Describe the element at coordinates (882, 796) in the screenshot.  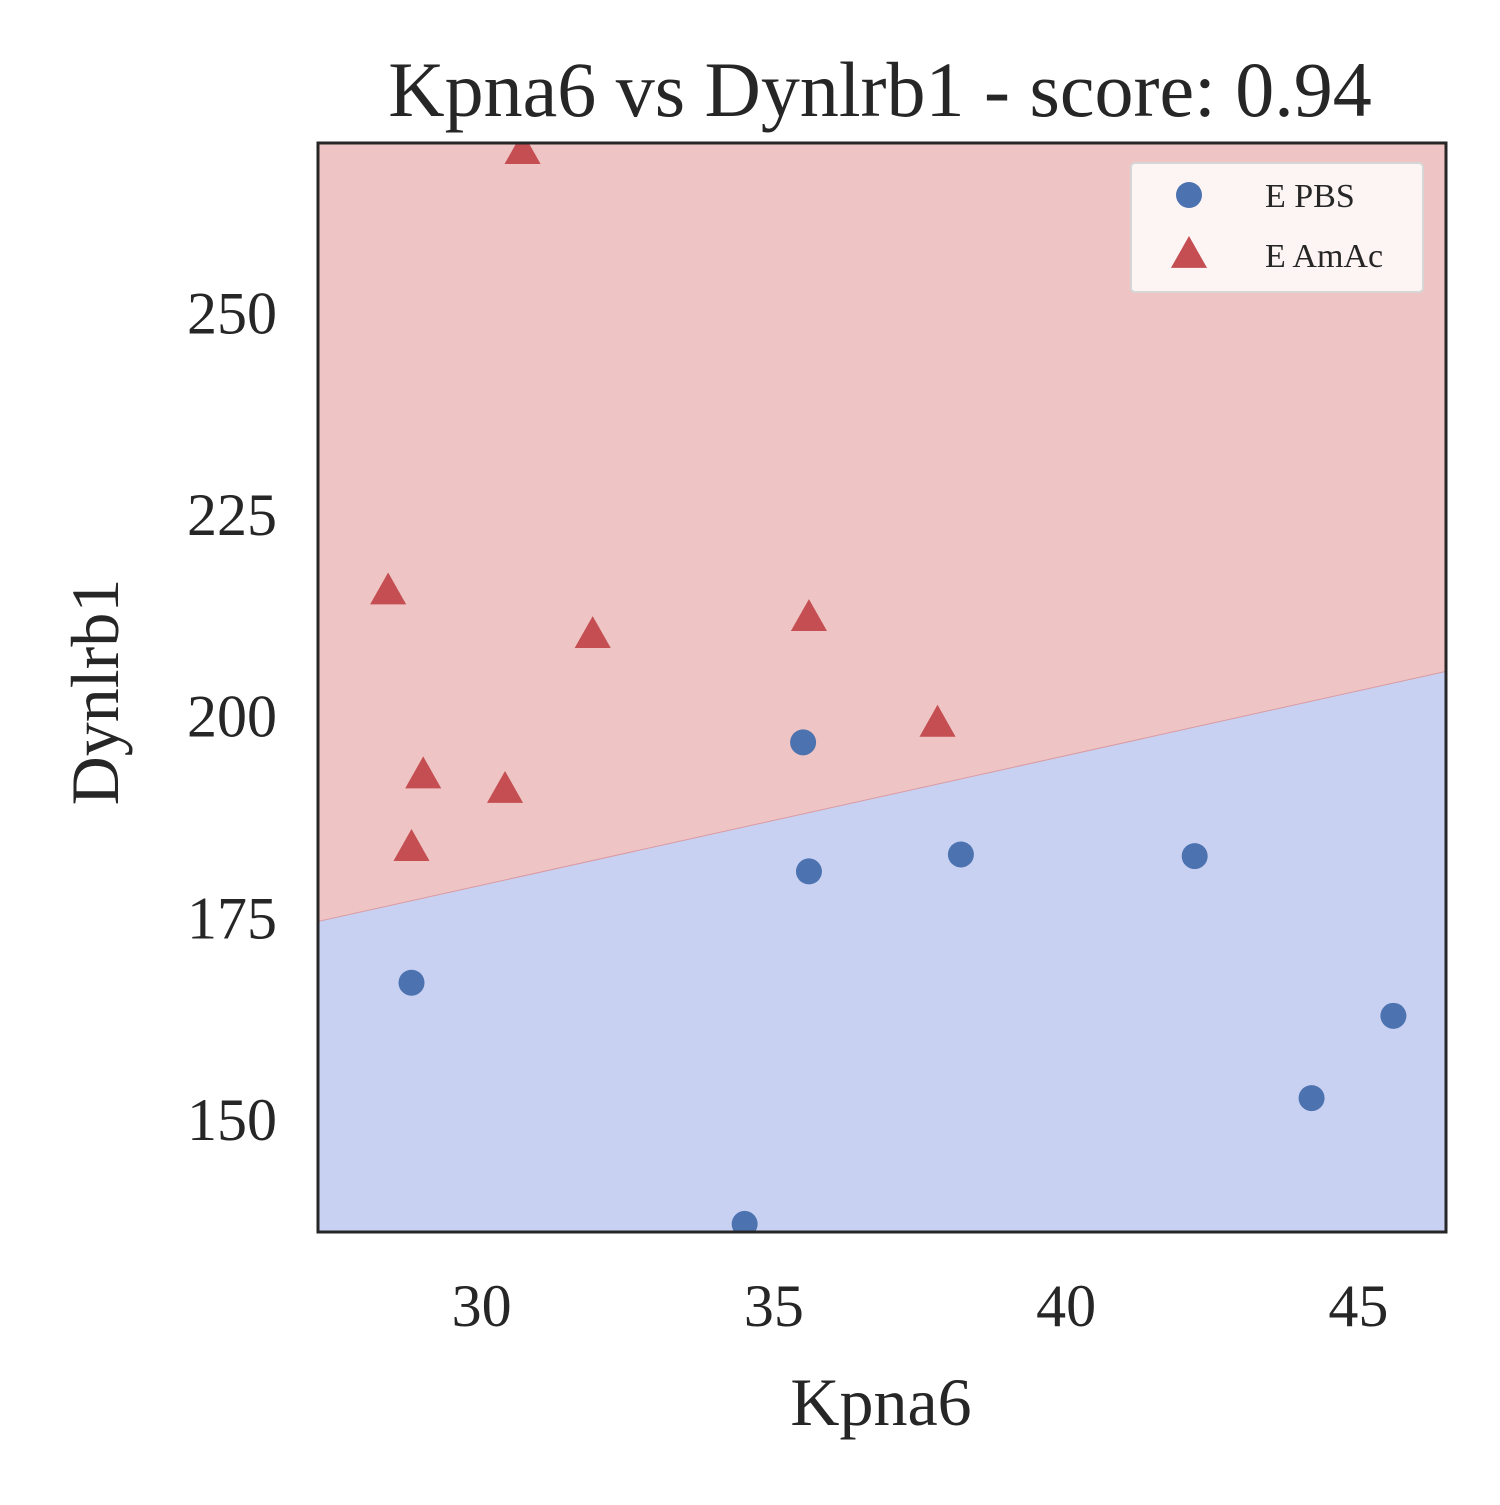
I see `decision-boundary-line` at that location.